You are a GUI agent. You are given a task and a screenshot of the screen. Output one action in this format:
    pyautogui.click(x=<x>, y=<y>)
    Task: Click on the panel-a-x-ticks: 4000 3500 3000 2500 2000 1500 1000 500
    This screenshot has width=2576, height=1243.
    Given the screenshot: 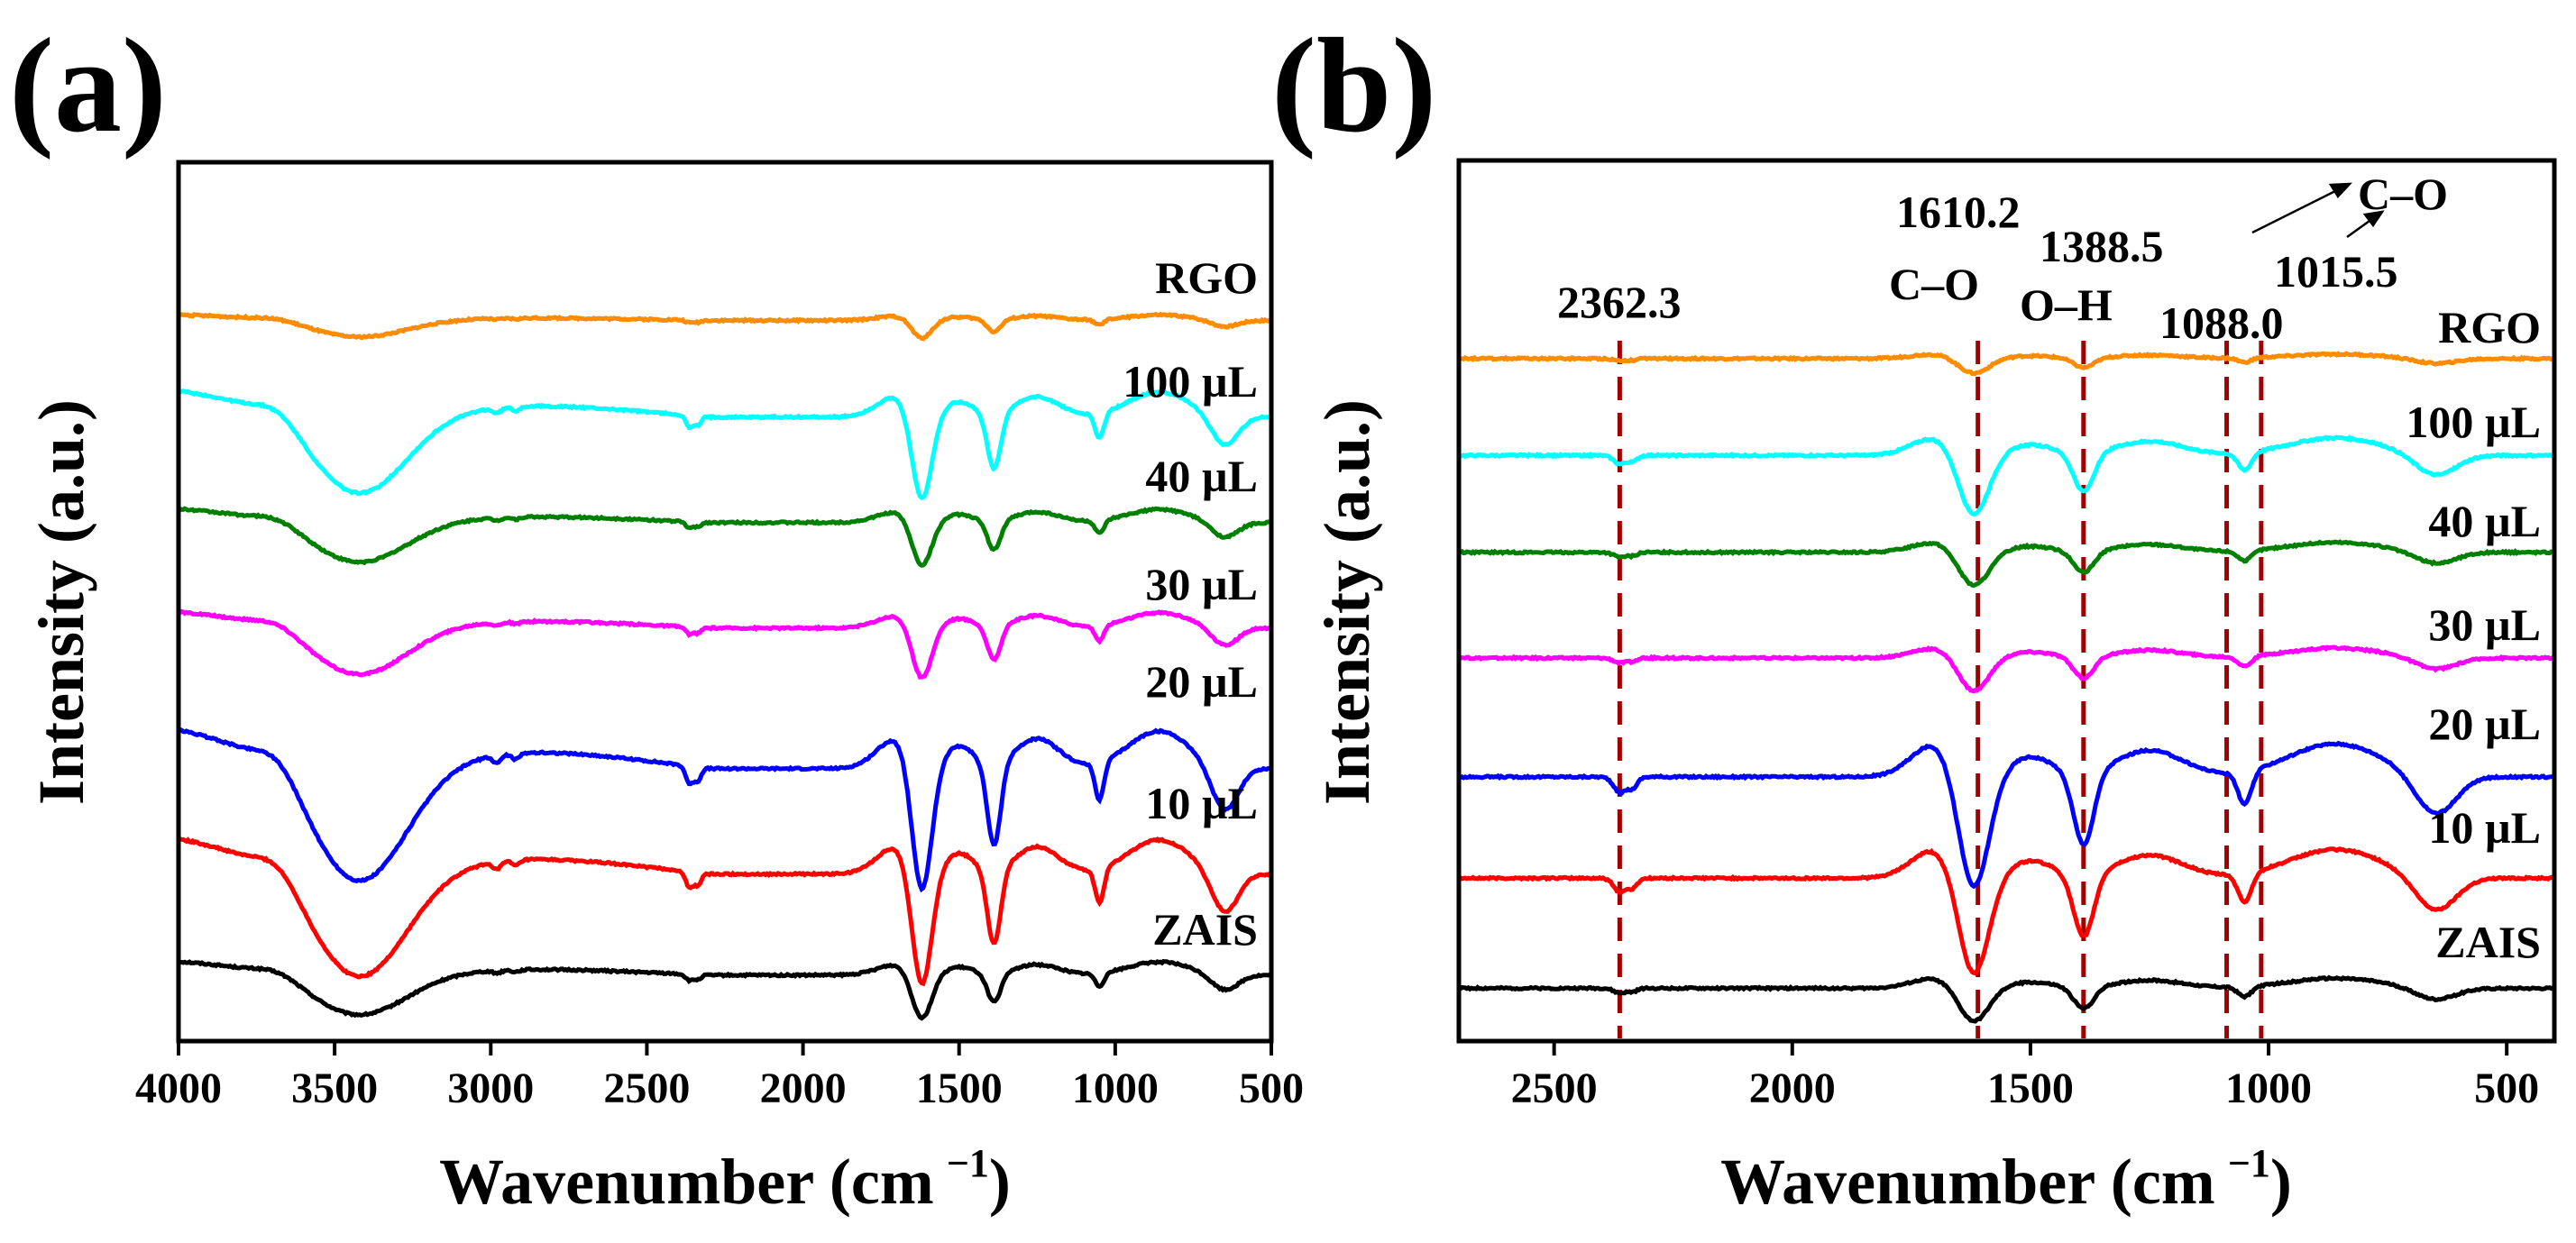 What is the action you would take?
    pyautogui.click(x=719, y=1076)
    